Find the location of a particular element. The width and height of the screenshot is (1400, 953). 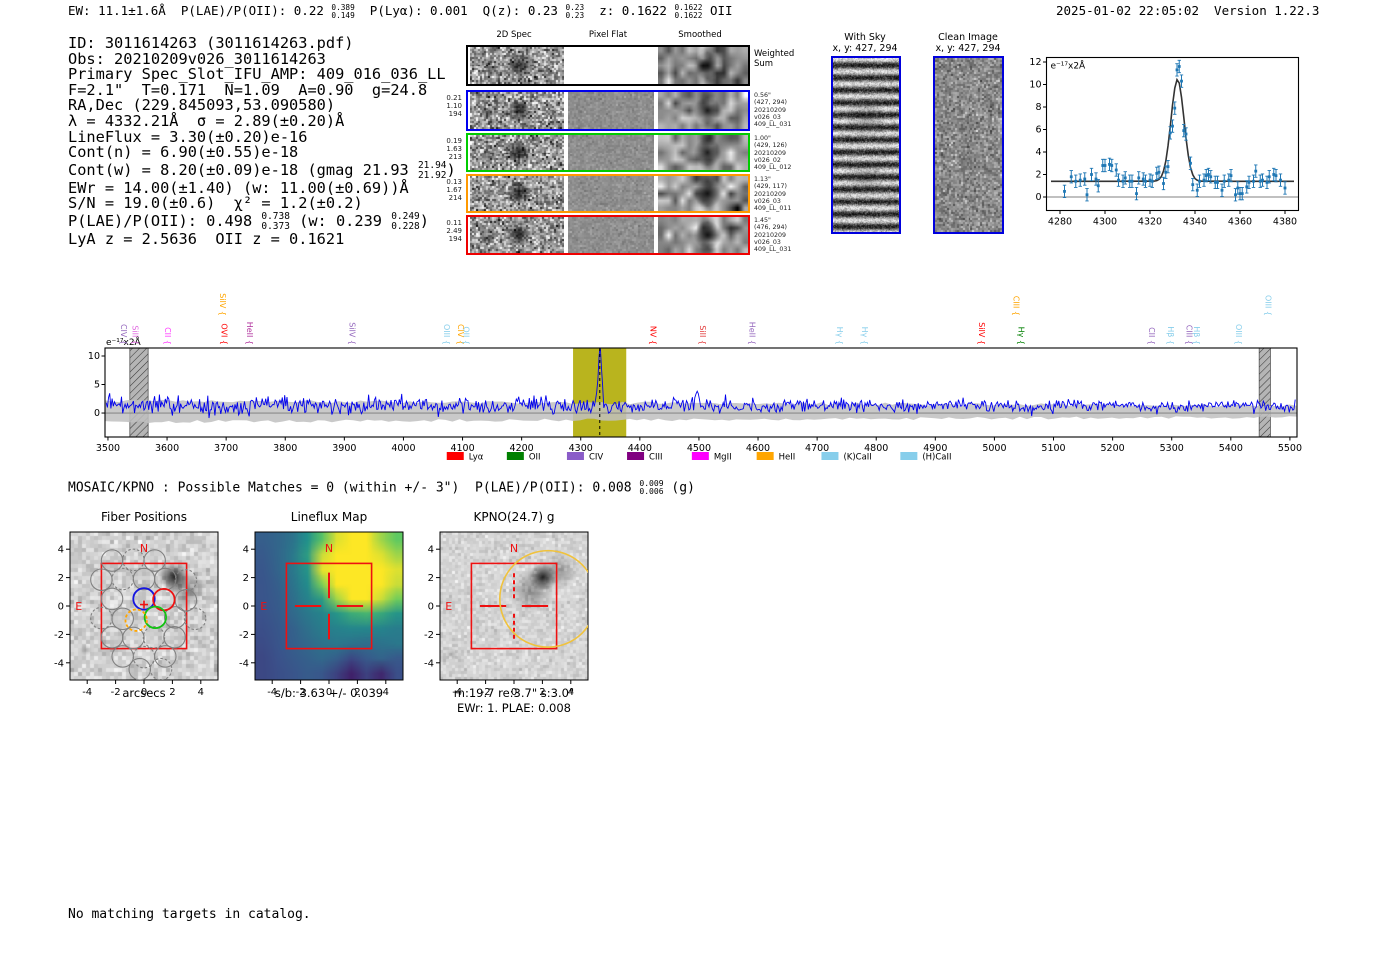

svg-text: 5000 is located at coordinates (994, 448).